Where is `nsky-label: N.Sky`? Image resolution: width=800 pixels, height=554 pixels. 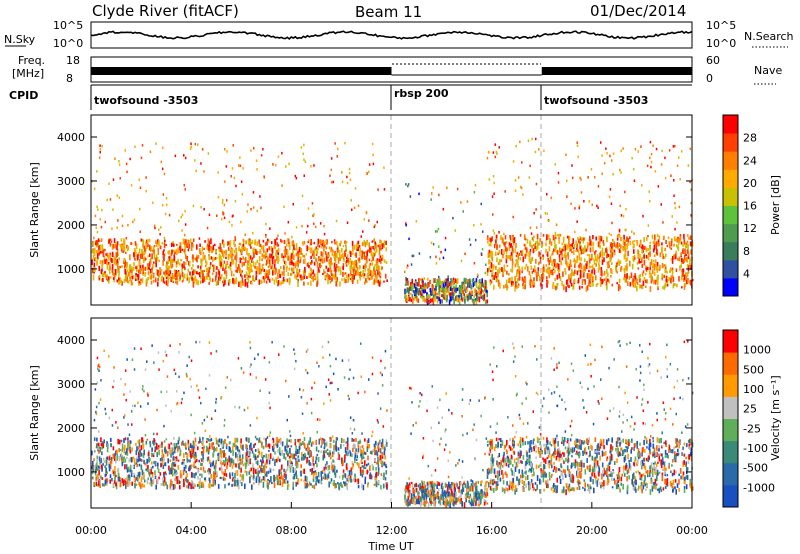 nsky-label: N.Sky is located at coordinates (20, 39).